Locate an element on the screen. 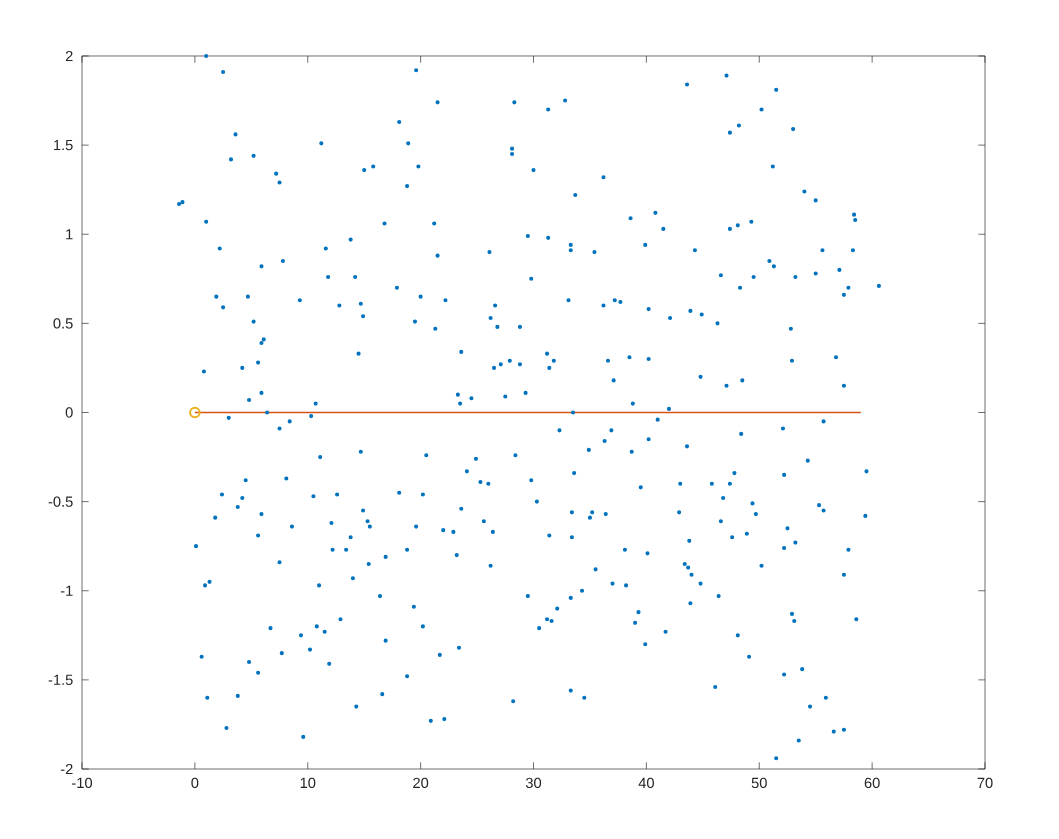  x-tick-label: 10 is located at coordinates (308, 783).